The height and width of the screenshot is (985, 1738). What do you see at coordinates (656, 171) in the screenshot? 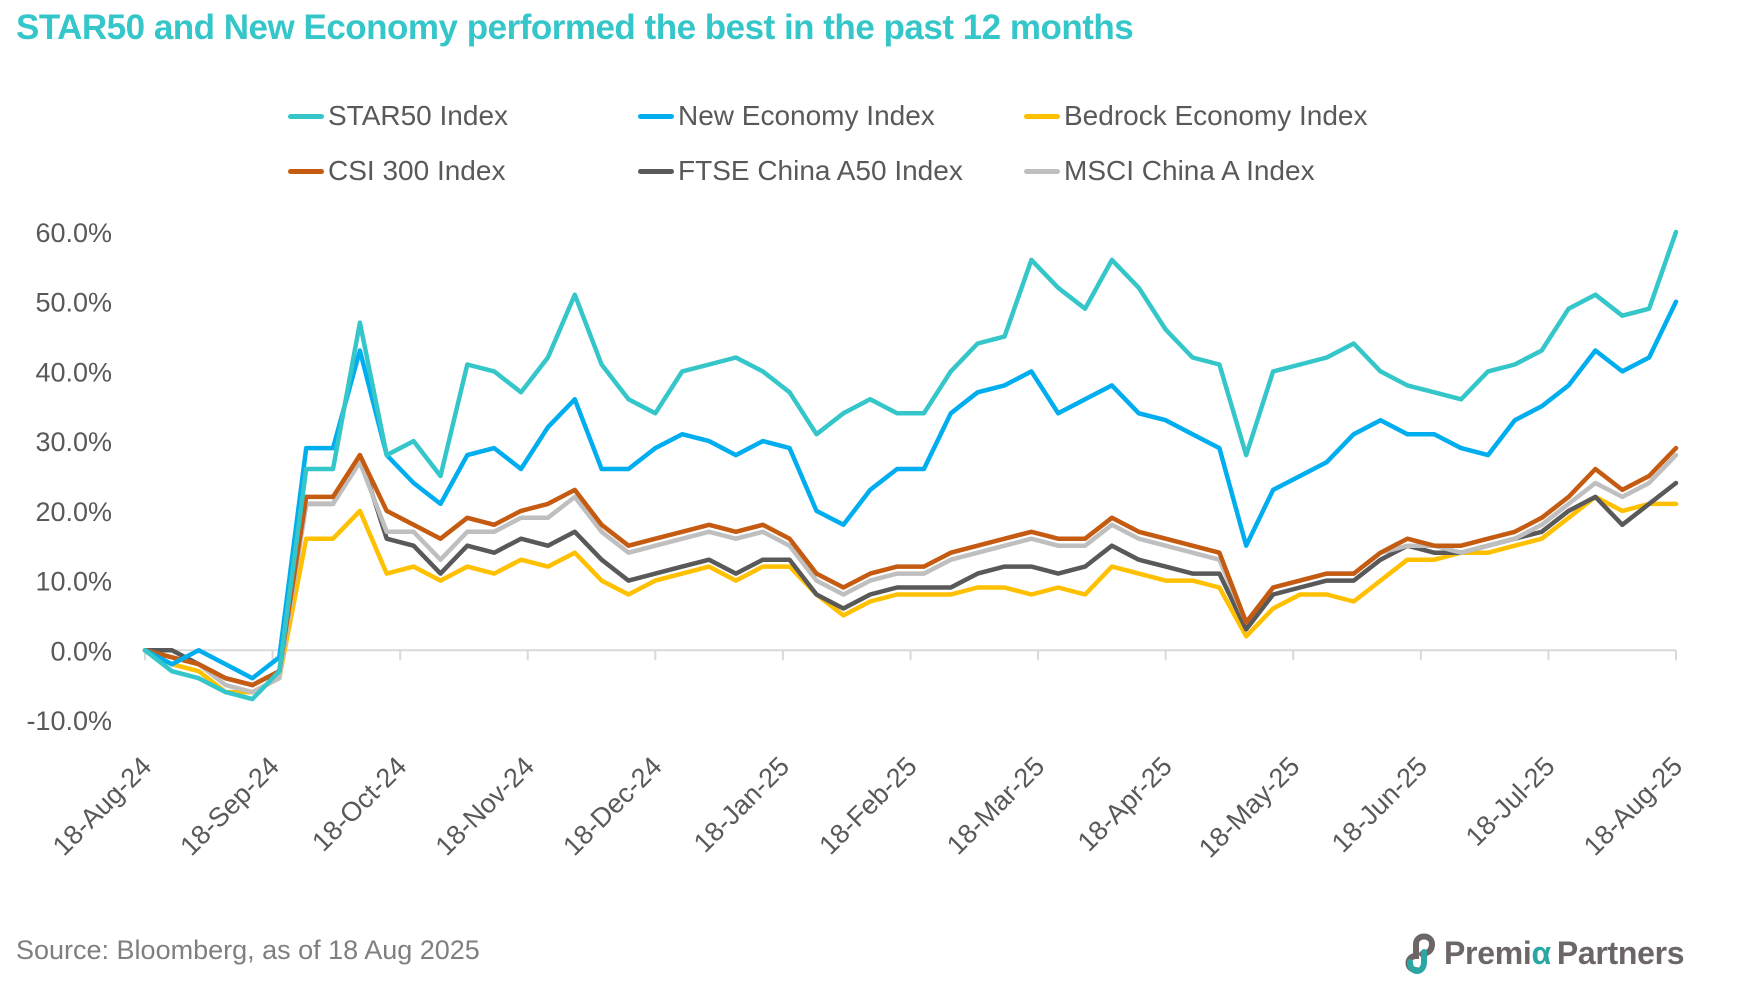
I see `legend-swatch-ftse-a50` at bounding box center [656, 171].